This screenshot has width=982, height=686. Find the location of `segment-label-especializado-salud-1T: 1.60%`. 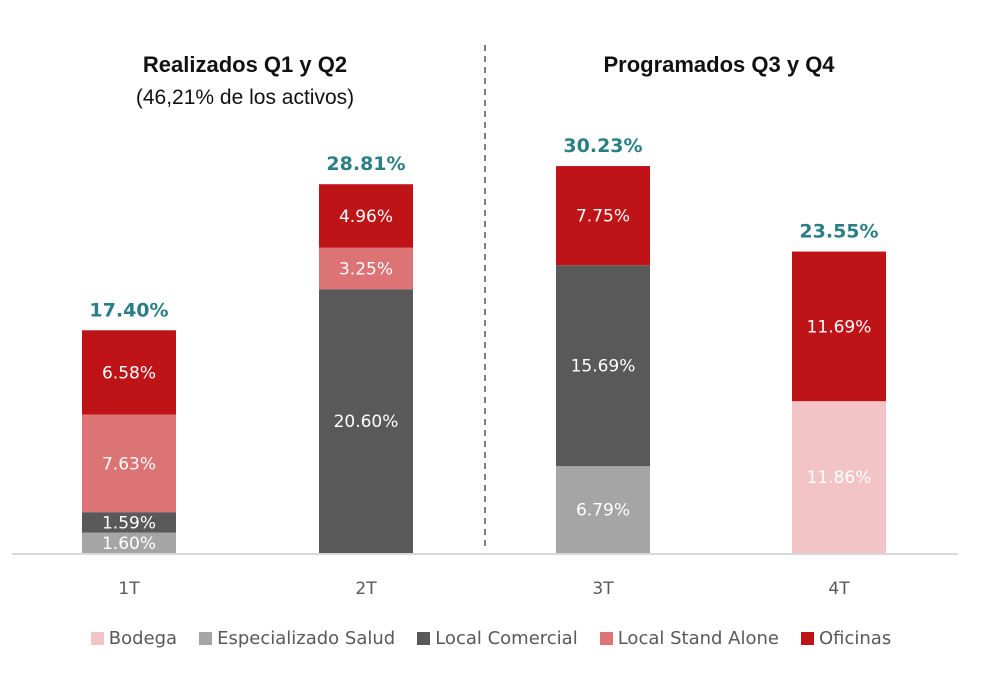

segment-label-especializado-salud-1T: 1.60% is located at coordinates (129, 544).